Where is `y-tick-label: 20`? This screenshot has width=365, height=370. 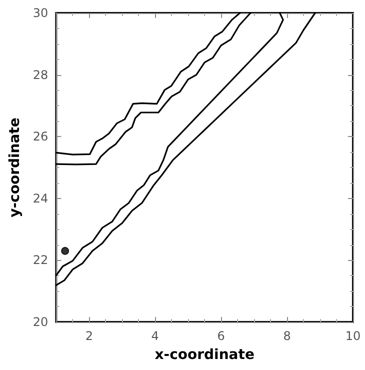 y-tick-label: 20 is located at coordinates (40, 322).